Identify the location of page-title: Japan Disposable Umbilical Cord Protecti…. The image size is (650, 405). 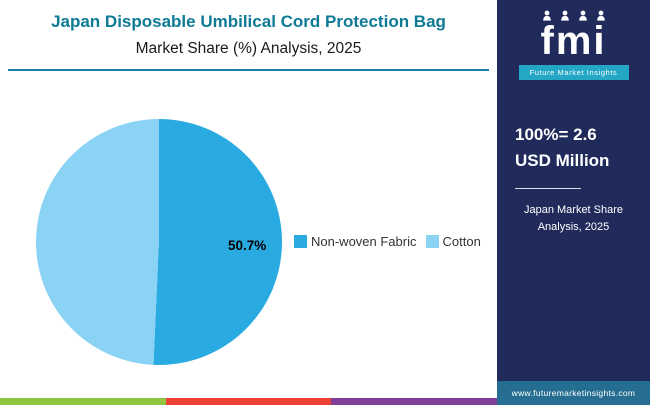
(248, 21).